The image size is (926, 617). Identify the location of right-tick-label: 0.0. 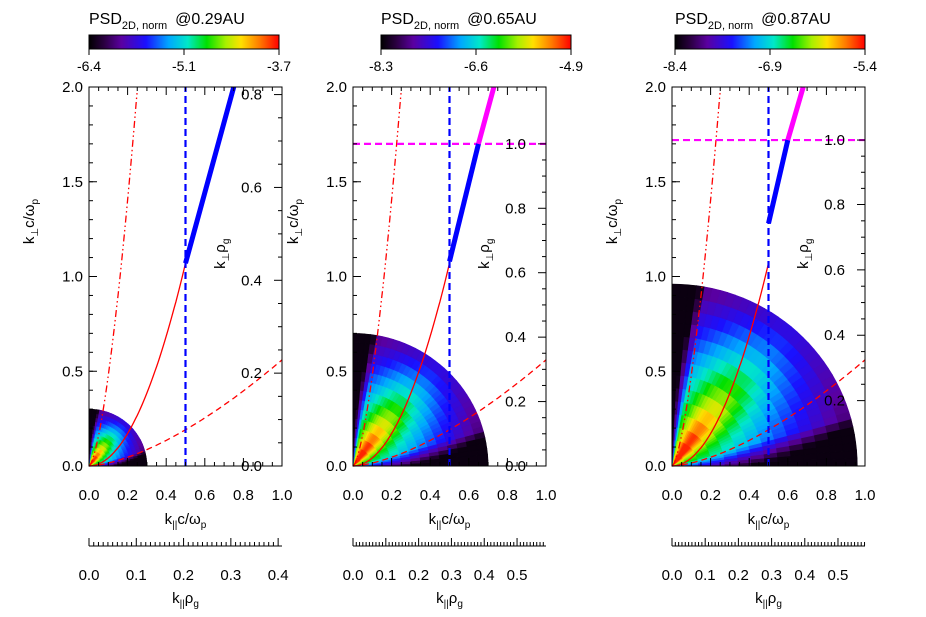
(515, 466).